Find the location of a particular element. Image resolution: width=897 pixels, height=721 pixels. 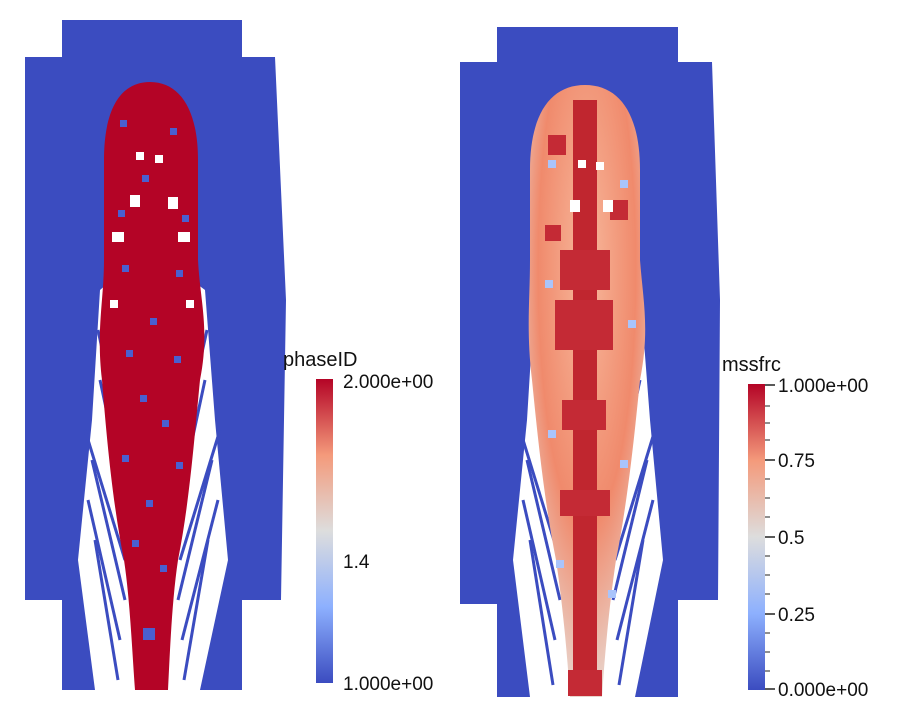

phaseid-colorbar: phaseID 2.000e+00 1.4 1.000e+00 is located at coordinates (358, 522).